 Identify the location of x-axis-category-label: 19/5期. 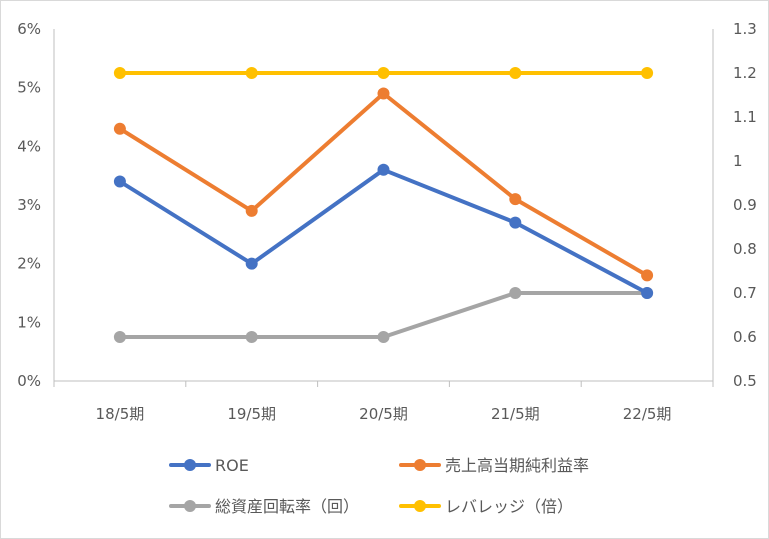
(251, 414).